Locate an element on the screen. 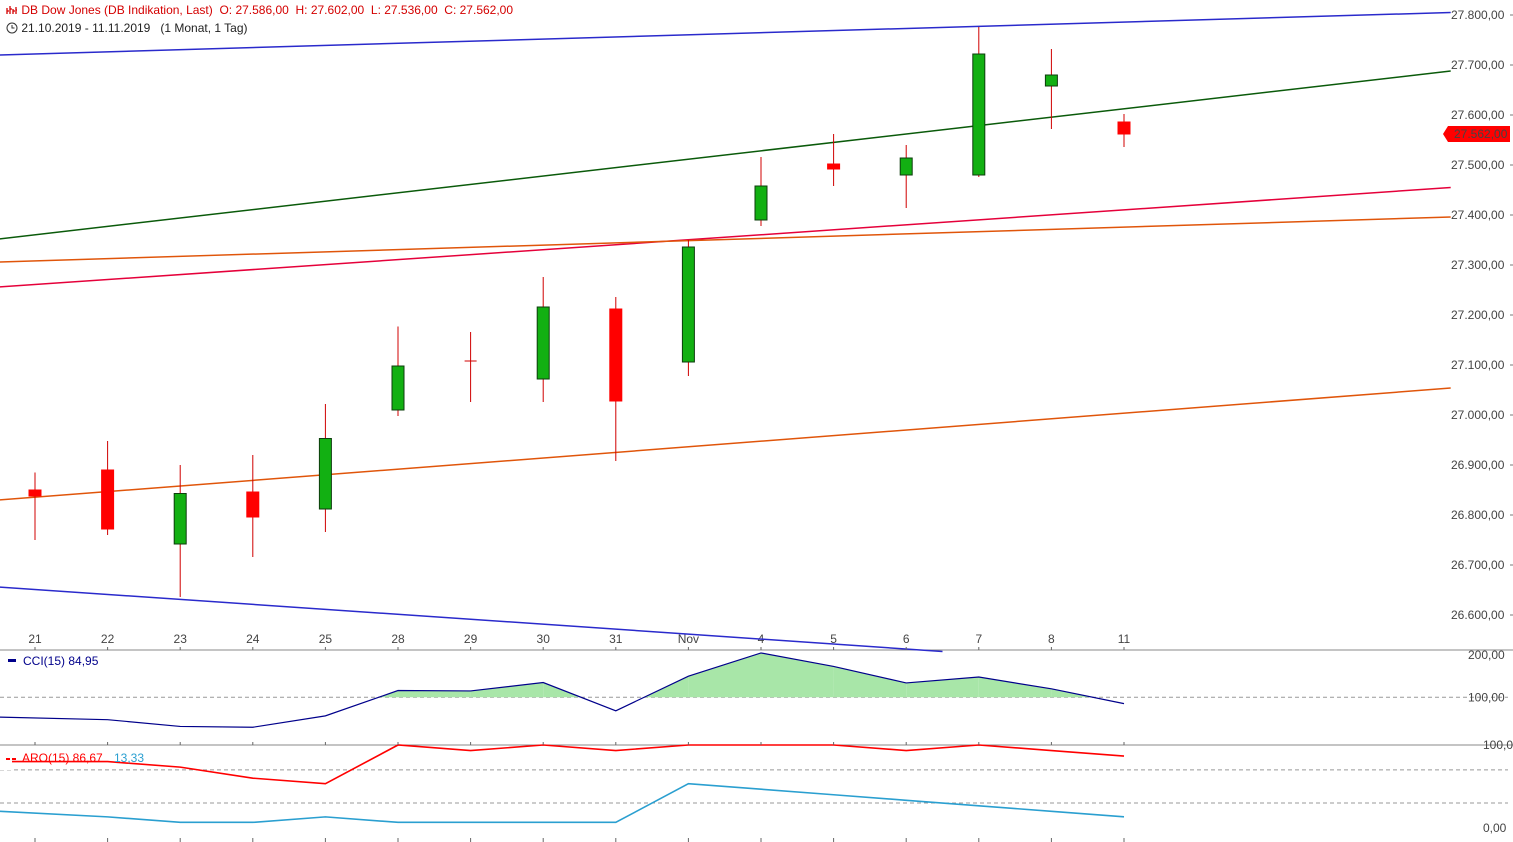 The image size is (1513, 842). y-tick-label: 27.300,00 is located at coordinates (1478, 265).